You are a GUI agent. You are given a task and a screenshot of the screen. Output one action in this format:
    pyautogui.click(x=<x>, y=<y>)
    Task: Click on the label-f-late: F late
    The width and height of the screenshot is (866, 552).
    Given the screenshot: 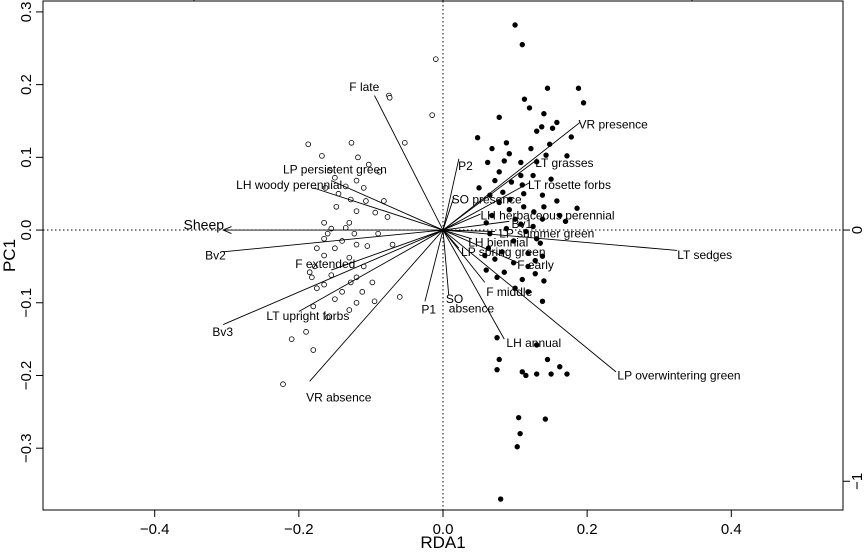 What is the action you would take?
    pyautogui.click(x=364, y=87)
    